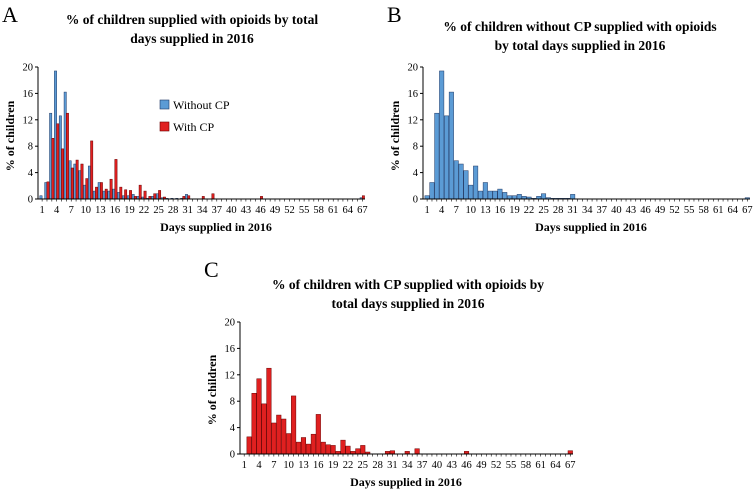 Image resolution: width=753 pixels, height=491 pixels. I want to click on panel-a-ytick-label-8: 8, so click(30, 147).